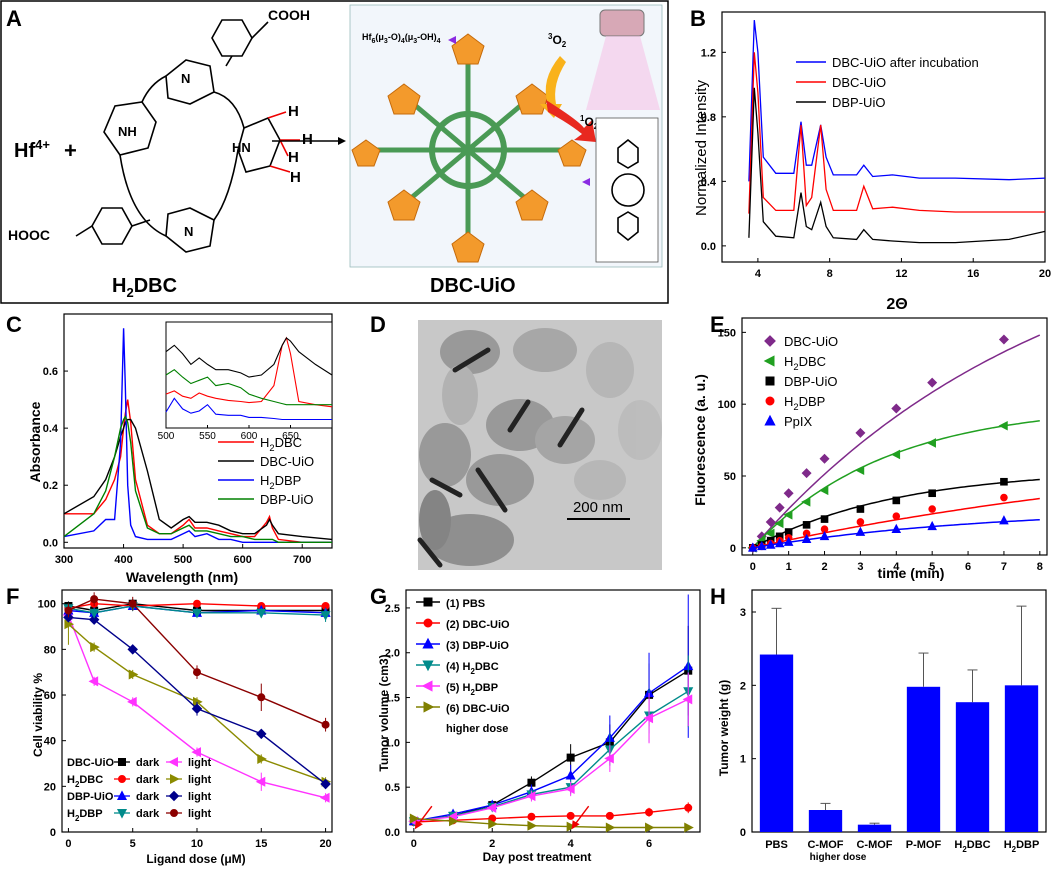 Image resolution: width=1052 pixels, height=869 pixels. What do you see at coordinates (649, 844) in the screenshot?
I see `panel-g-xtick-label-3: 6` at bounding box center [649, 844].